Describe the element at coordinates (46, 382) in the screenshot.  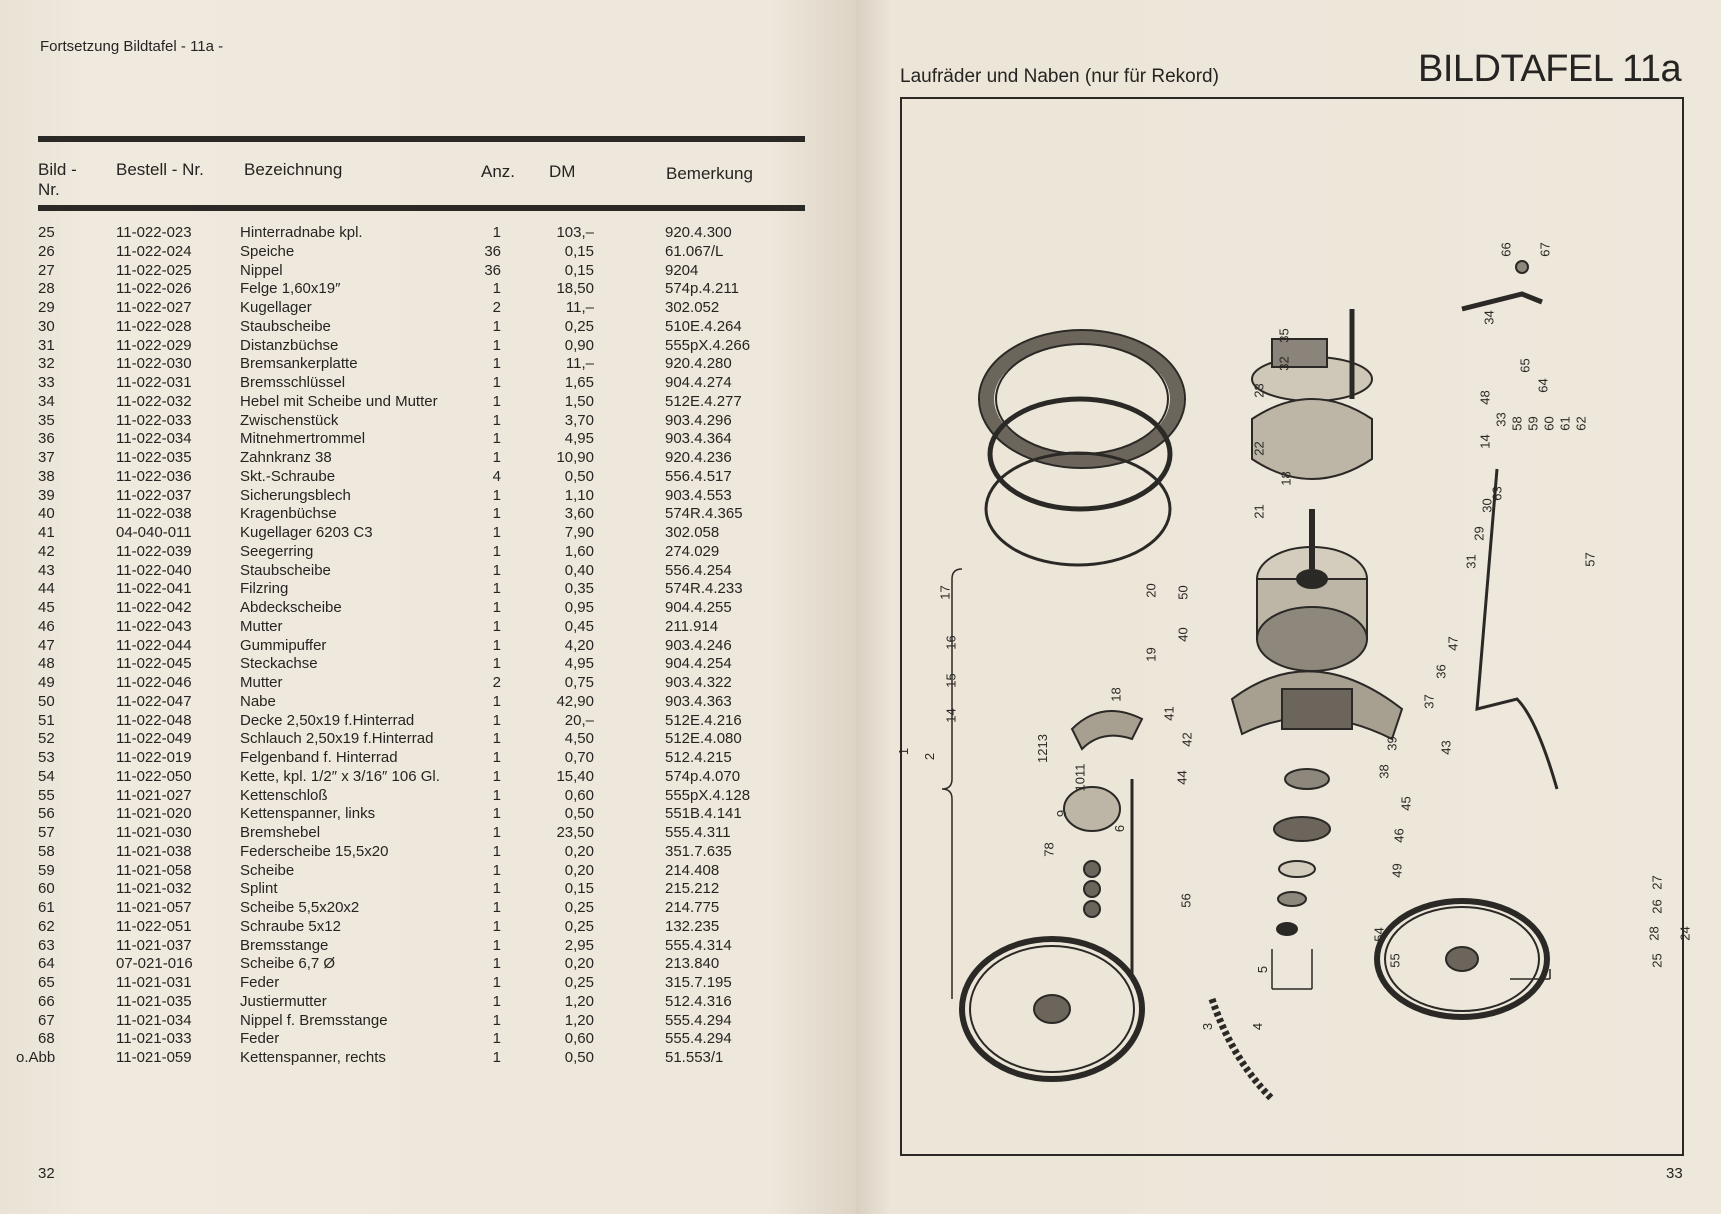
I see `bild-nr: 33` at that location.